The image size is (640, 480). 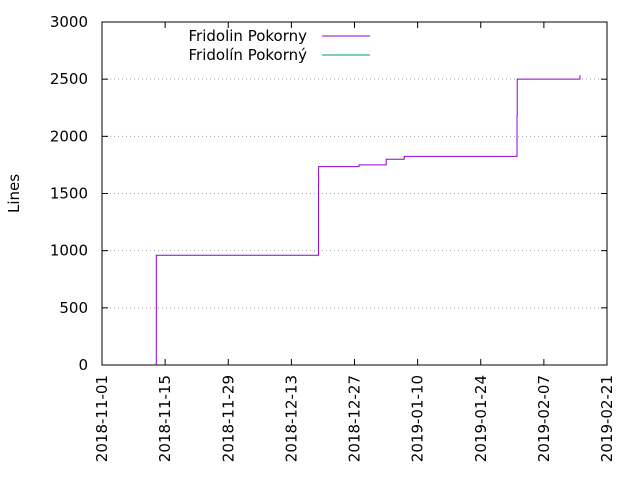 I want to click on x-tick-label: 2018-11-01, so click(x=102, y=418).